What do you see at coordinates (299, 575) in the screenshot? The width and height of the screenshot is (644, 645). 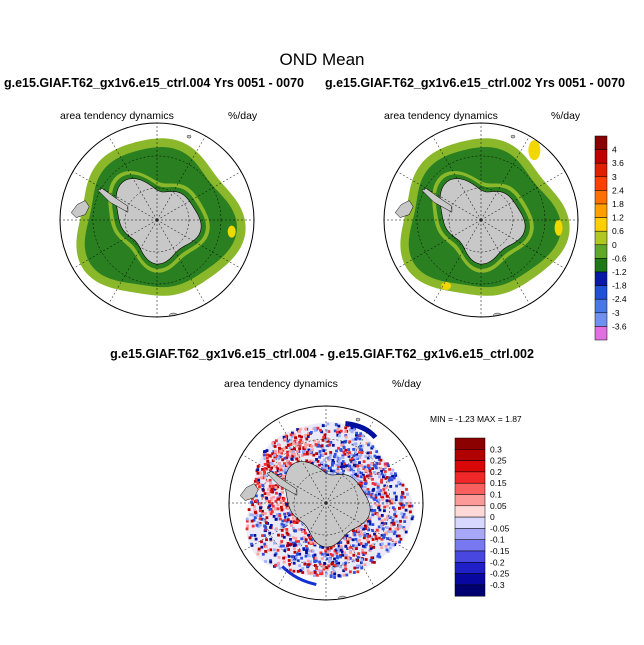 I see `diff-edge-band` at bounding box center [299, 575].